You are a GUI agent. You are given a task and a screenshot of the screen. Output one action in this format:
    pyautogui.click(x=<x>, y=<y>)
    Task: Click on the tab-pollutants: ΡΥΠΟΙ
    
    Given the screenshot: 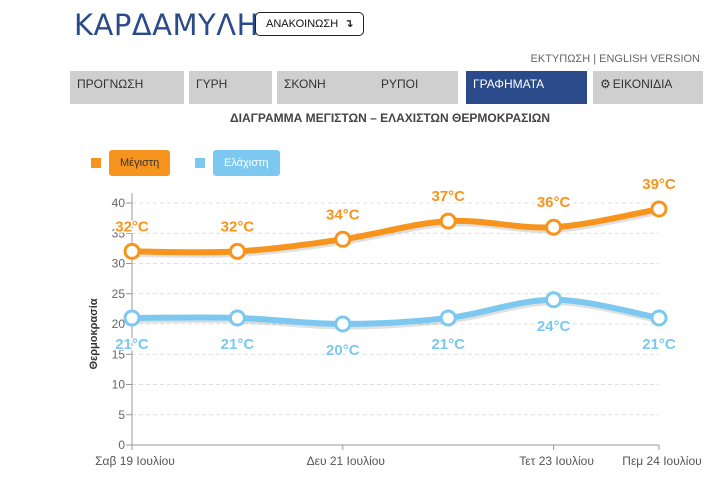 What is the action you would take?
    pyautogui.click(x=416, y=87)
    